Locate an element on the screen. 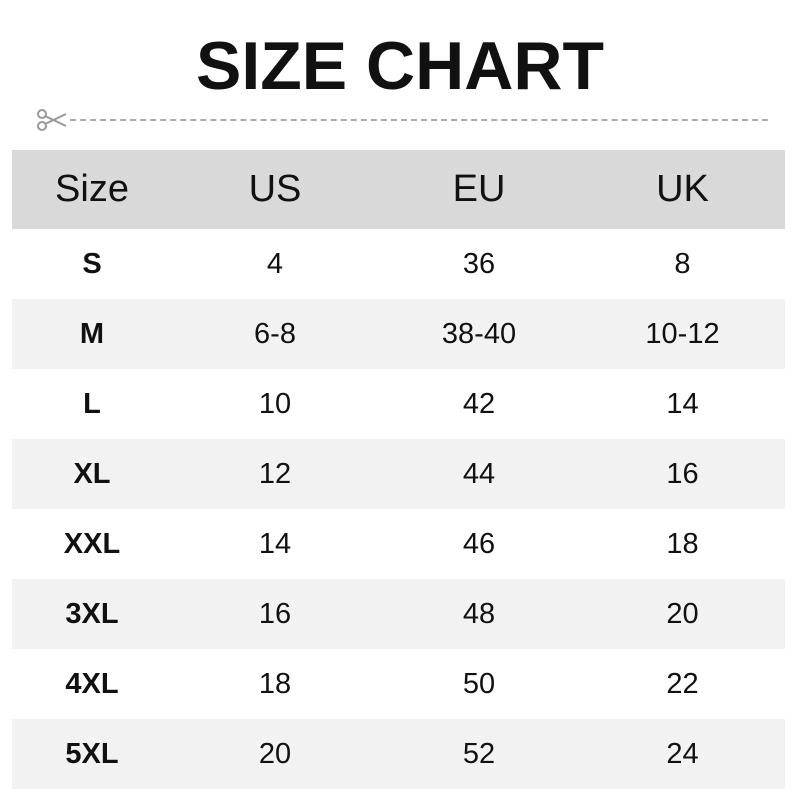  cell-uk: 14 is located at coordinates (682, 403).